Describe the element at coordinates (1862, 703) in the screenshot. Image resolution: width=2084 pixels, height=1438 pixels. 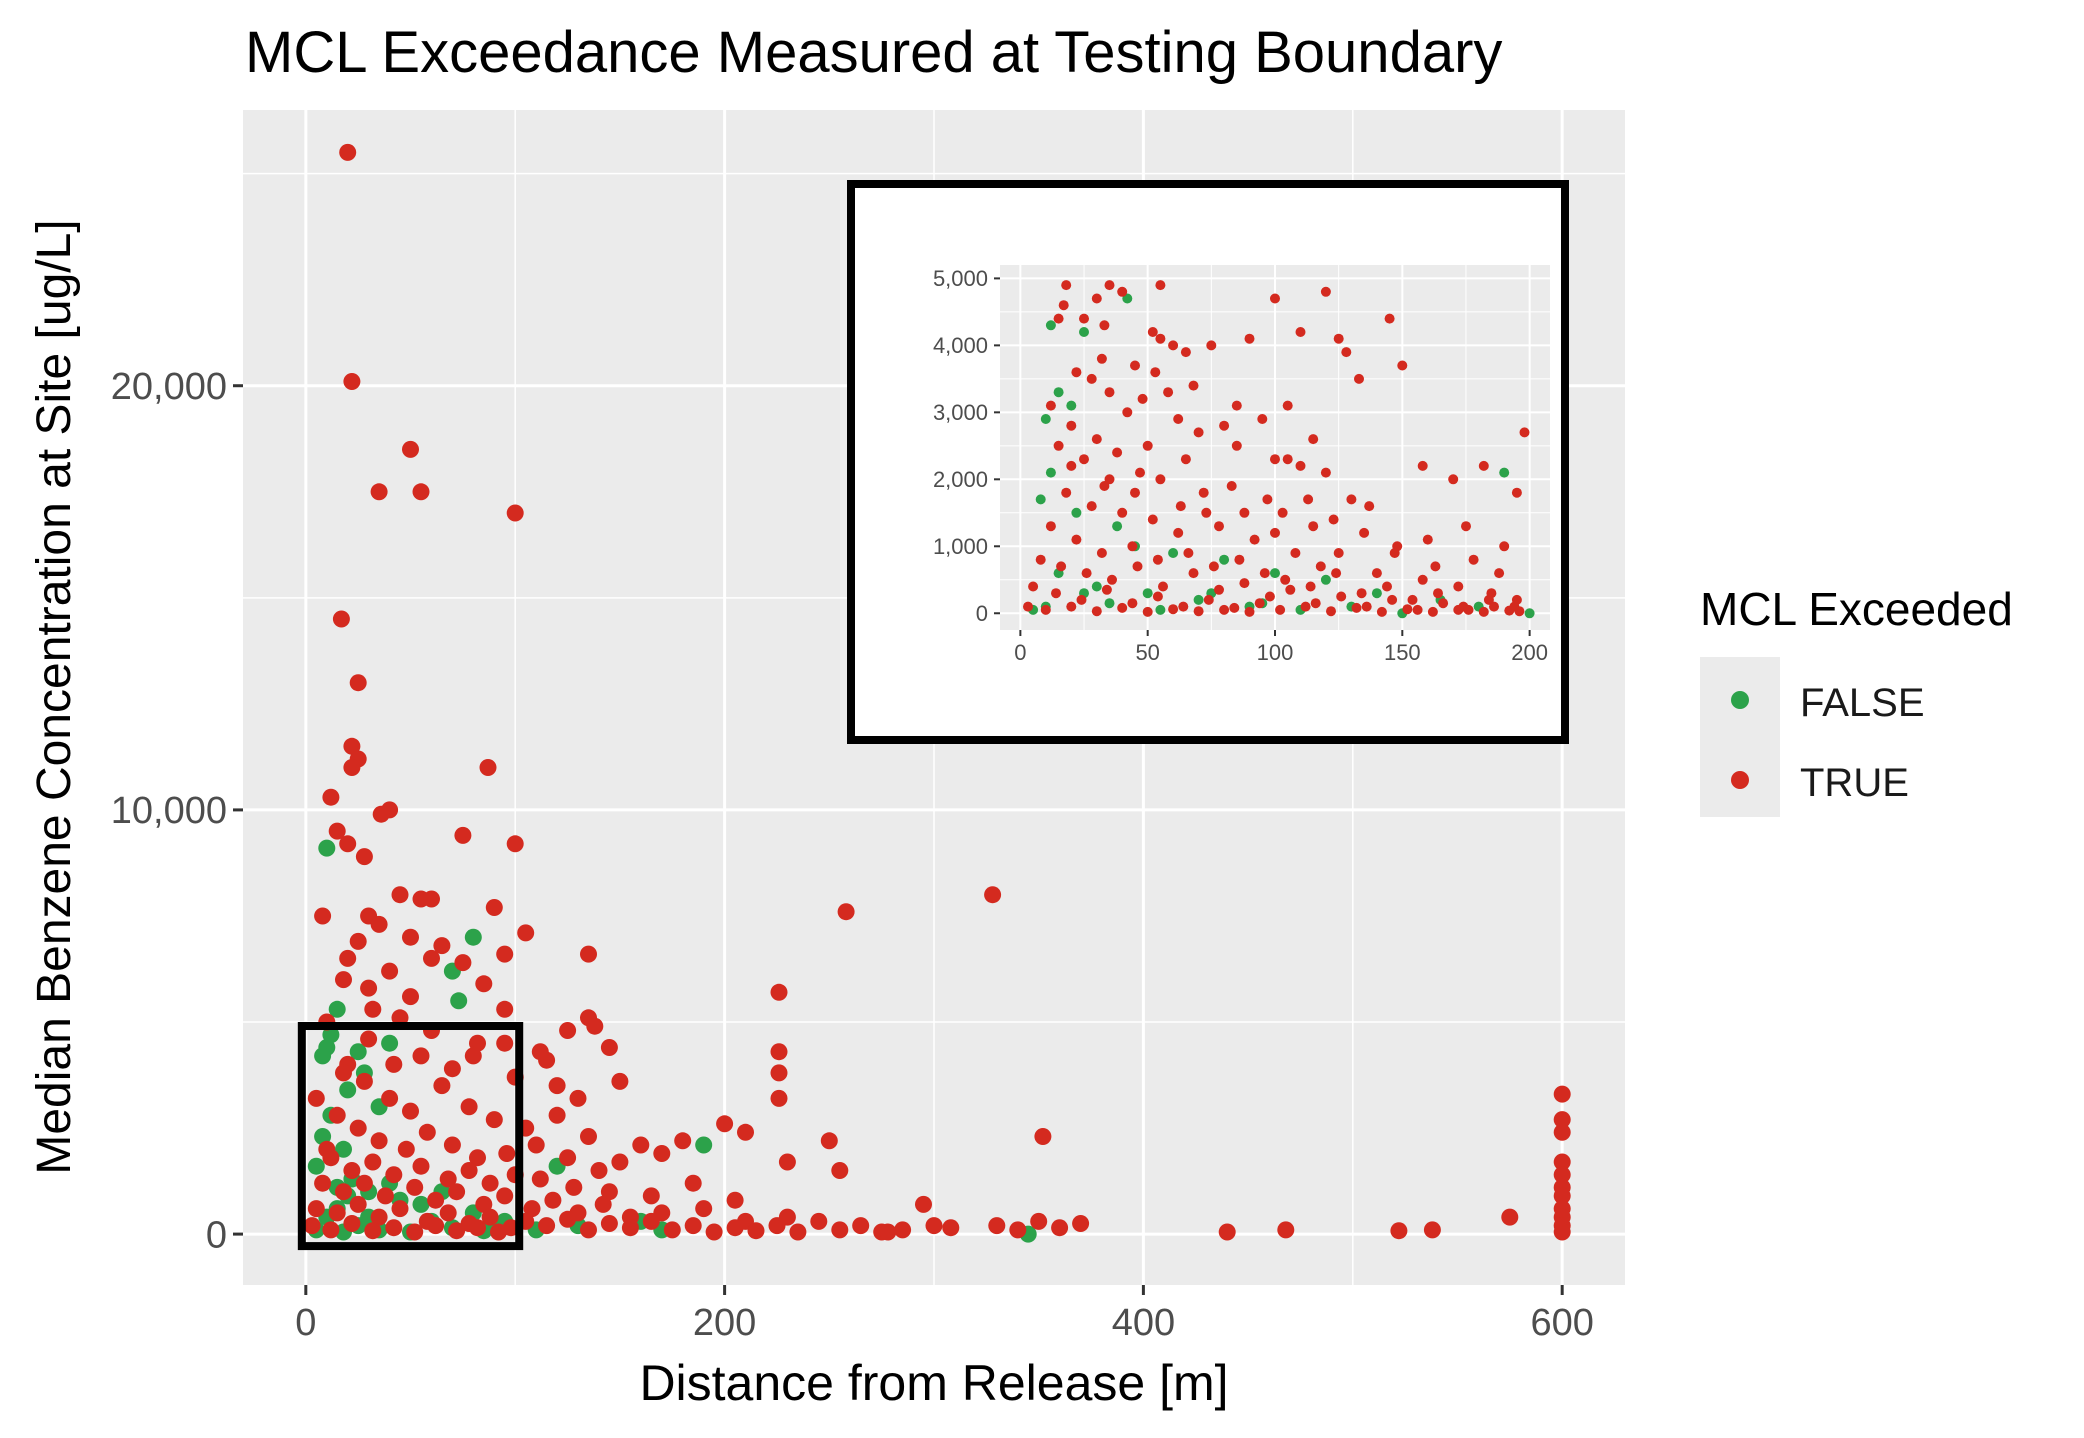
I see `legend-label-false: FALSE` at that location.